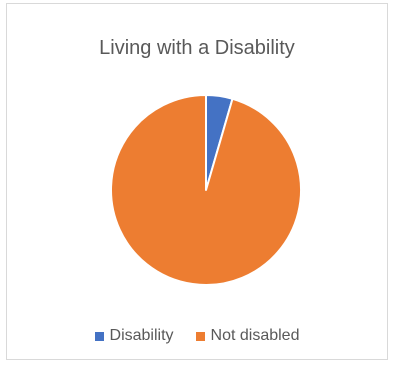  I want to click on legend-item-disability: Disability, so click(134, 336).